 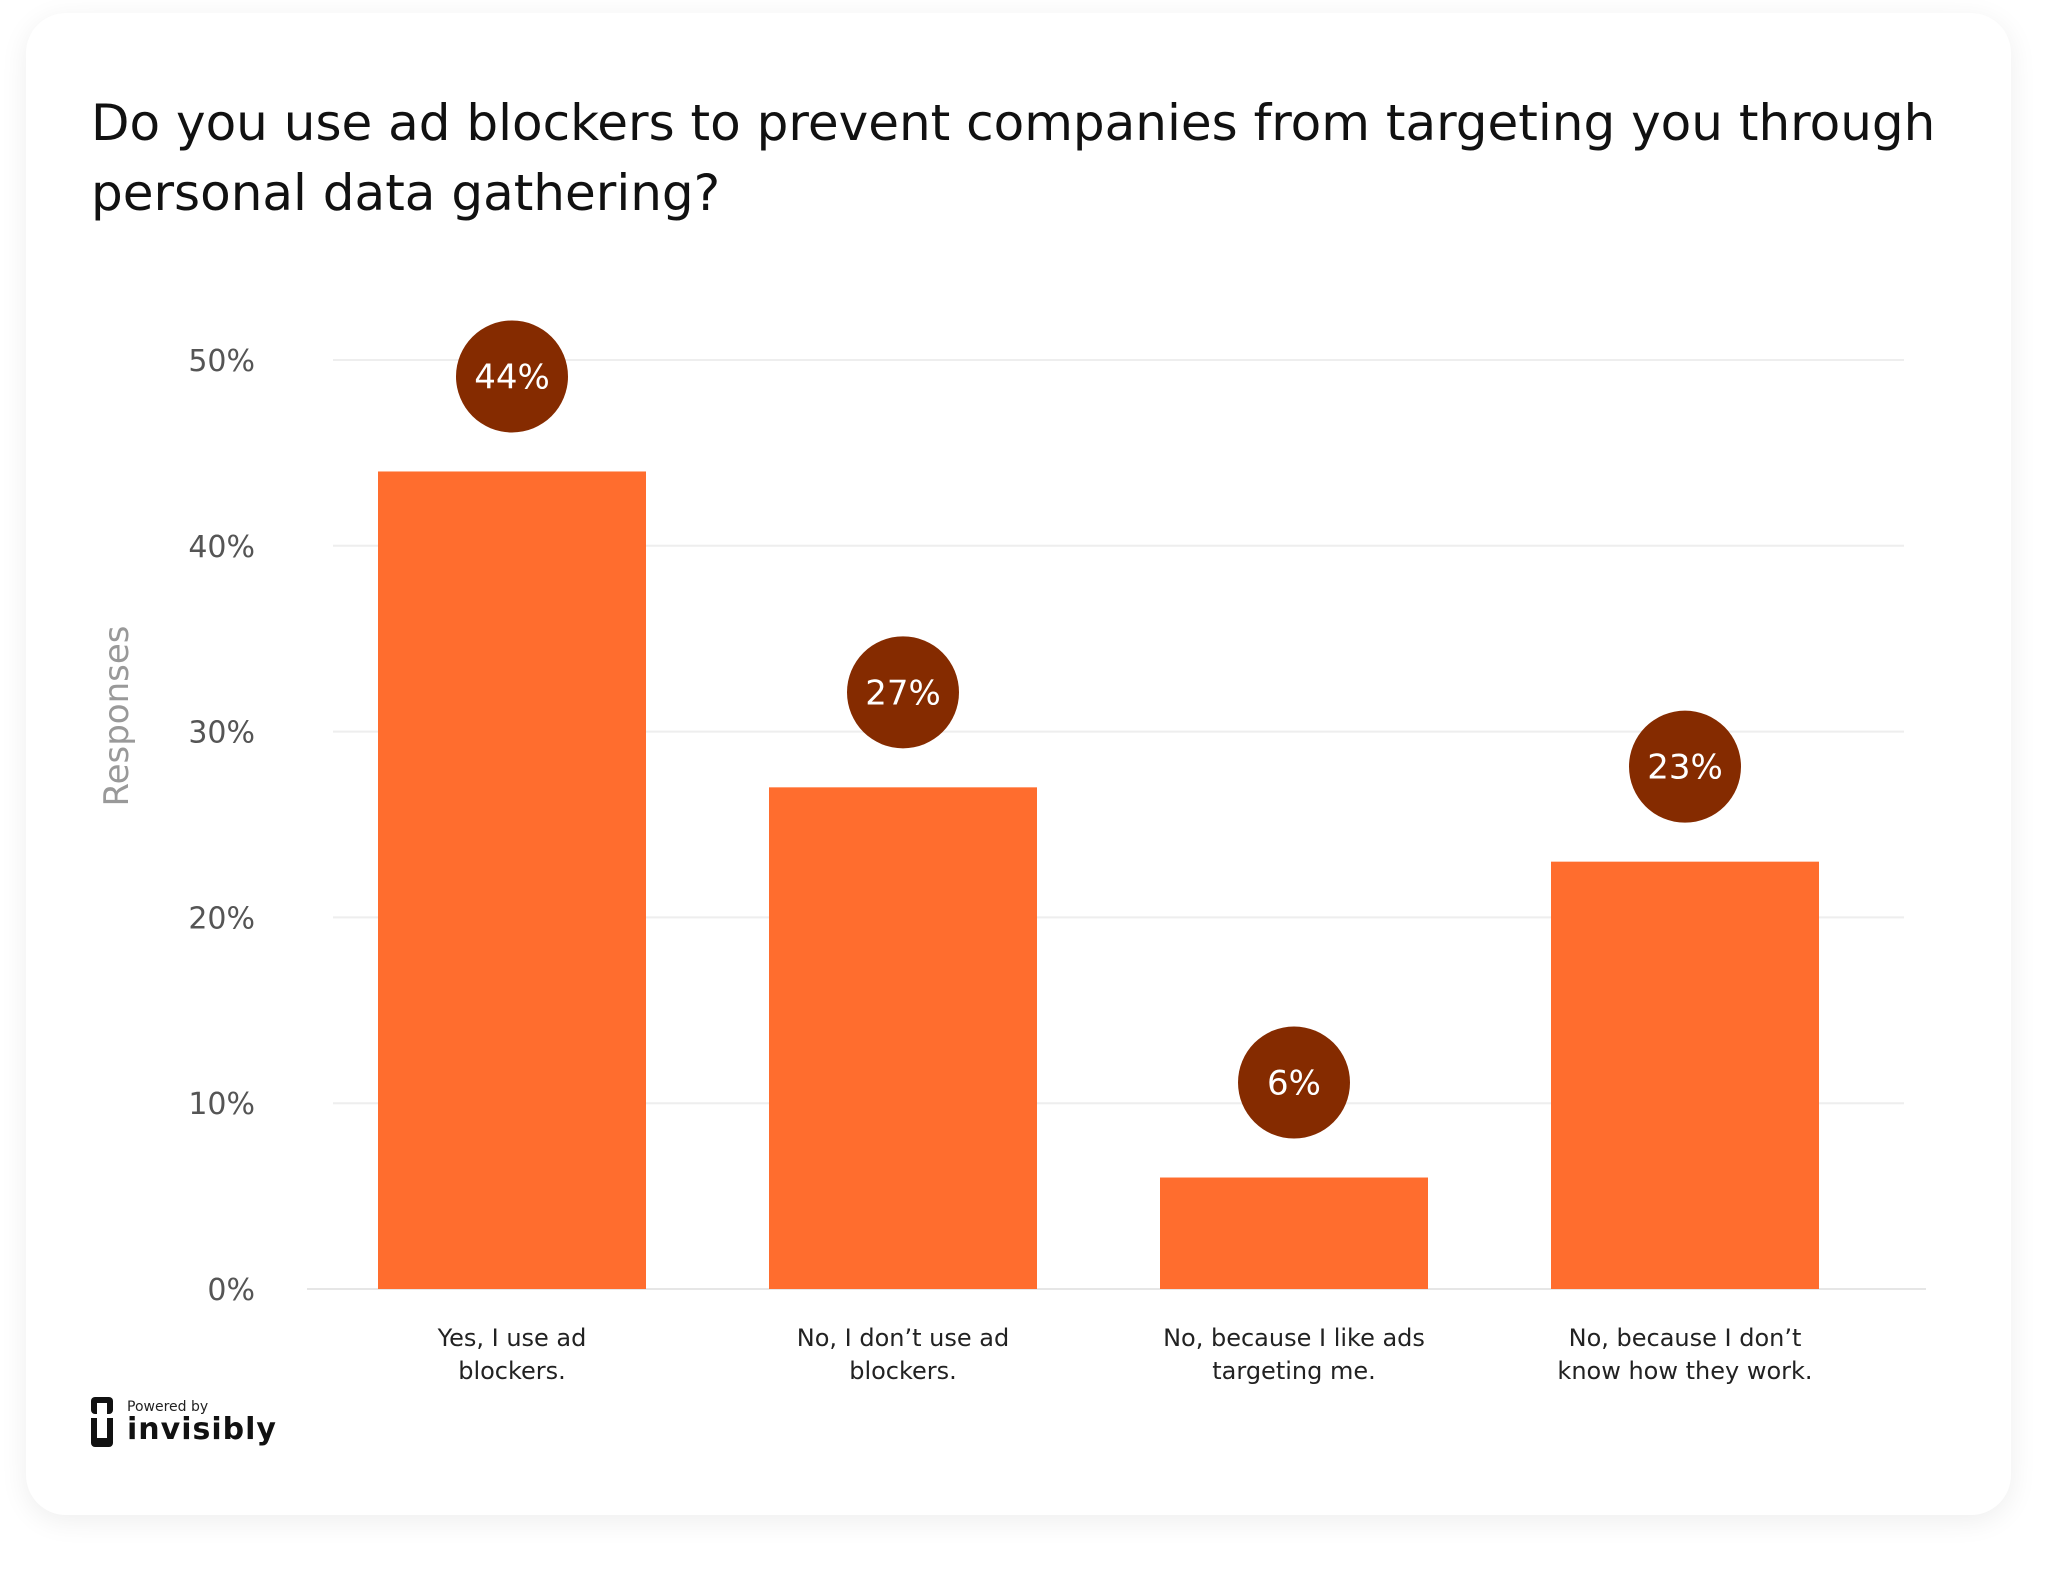 I want to click on powered-by-logo: Powered by invisibly, so click(x=184, y=1422).